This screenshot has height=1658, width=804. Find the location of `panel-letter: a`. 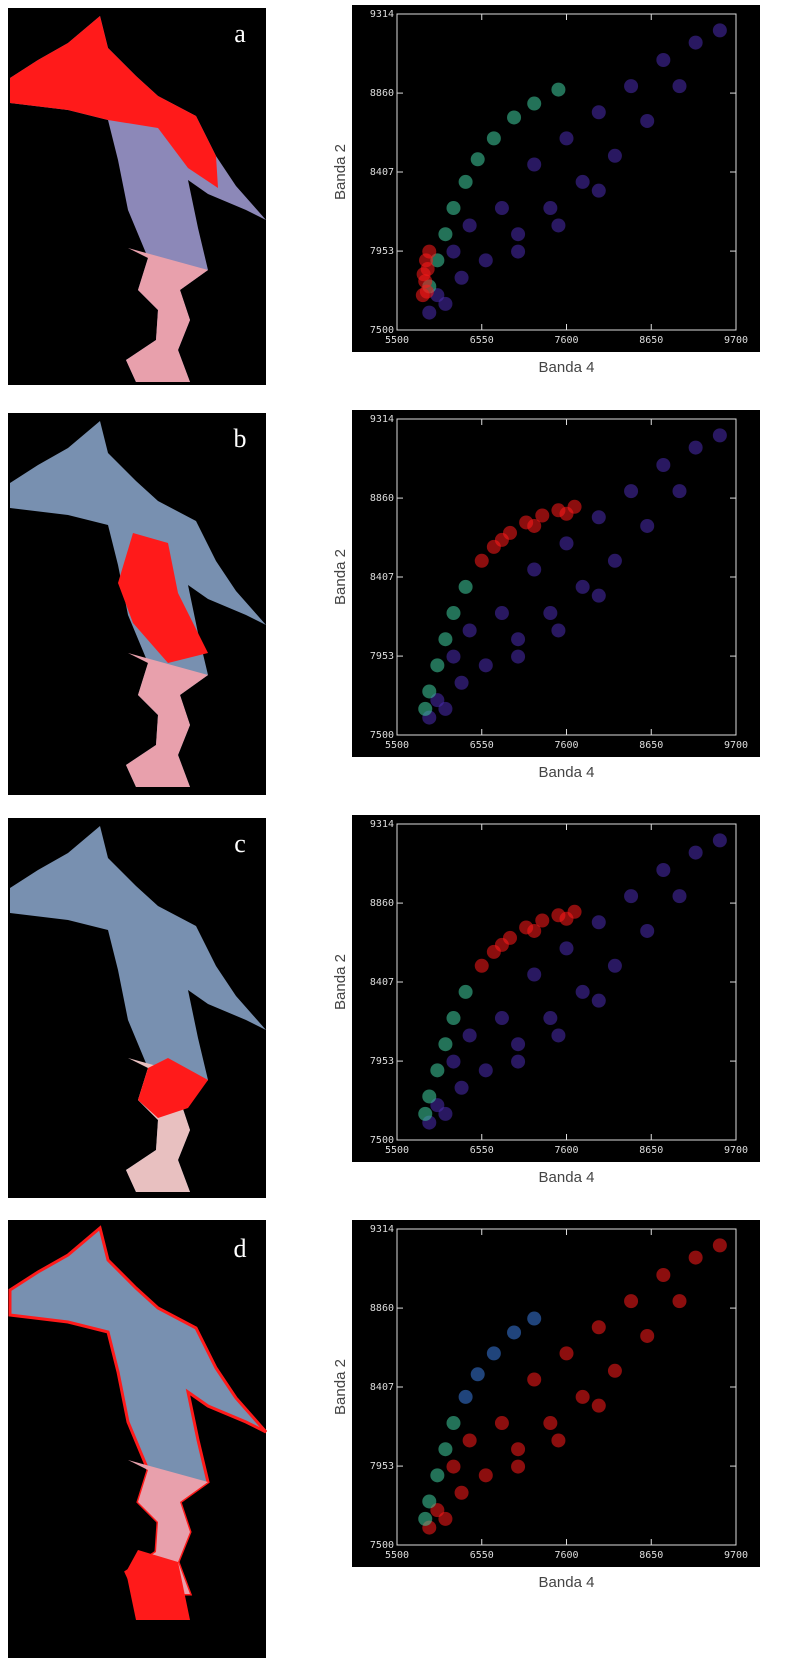

panel-letter: a is located at coordinates (240, 33).